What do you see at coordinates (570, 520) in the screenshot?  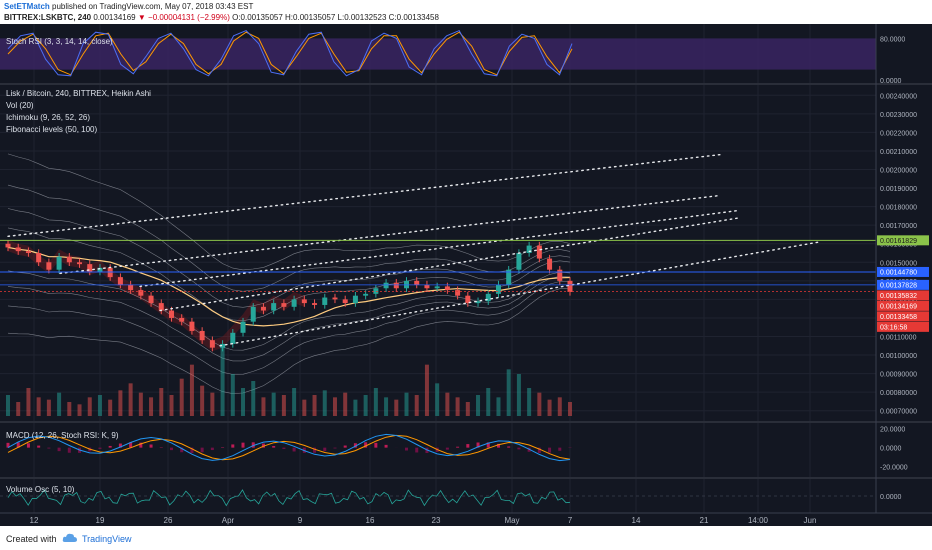 I see `time-tick: 7` at bounding box center [570, 520].